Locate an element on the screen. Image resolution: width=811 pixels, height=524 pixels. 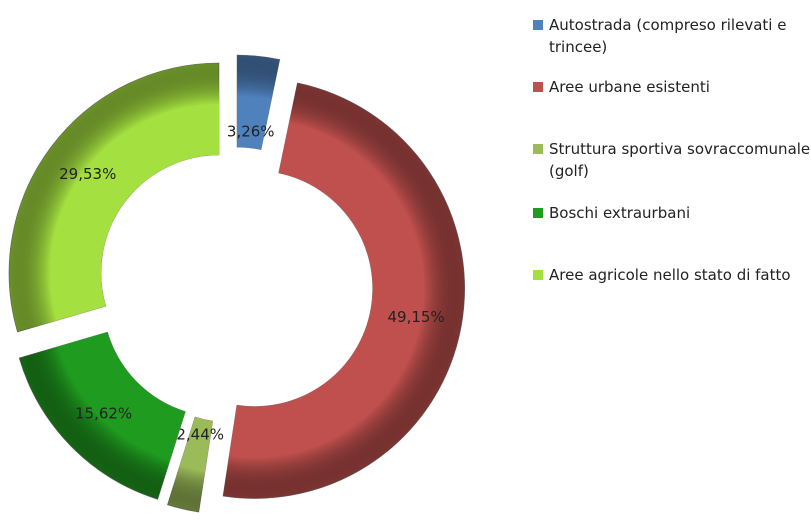
legend-item: Boschi extraurbani is located at coordinates (672, 213).